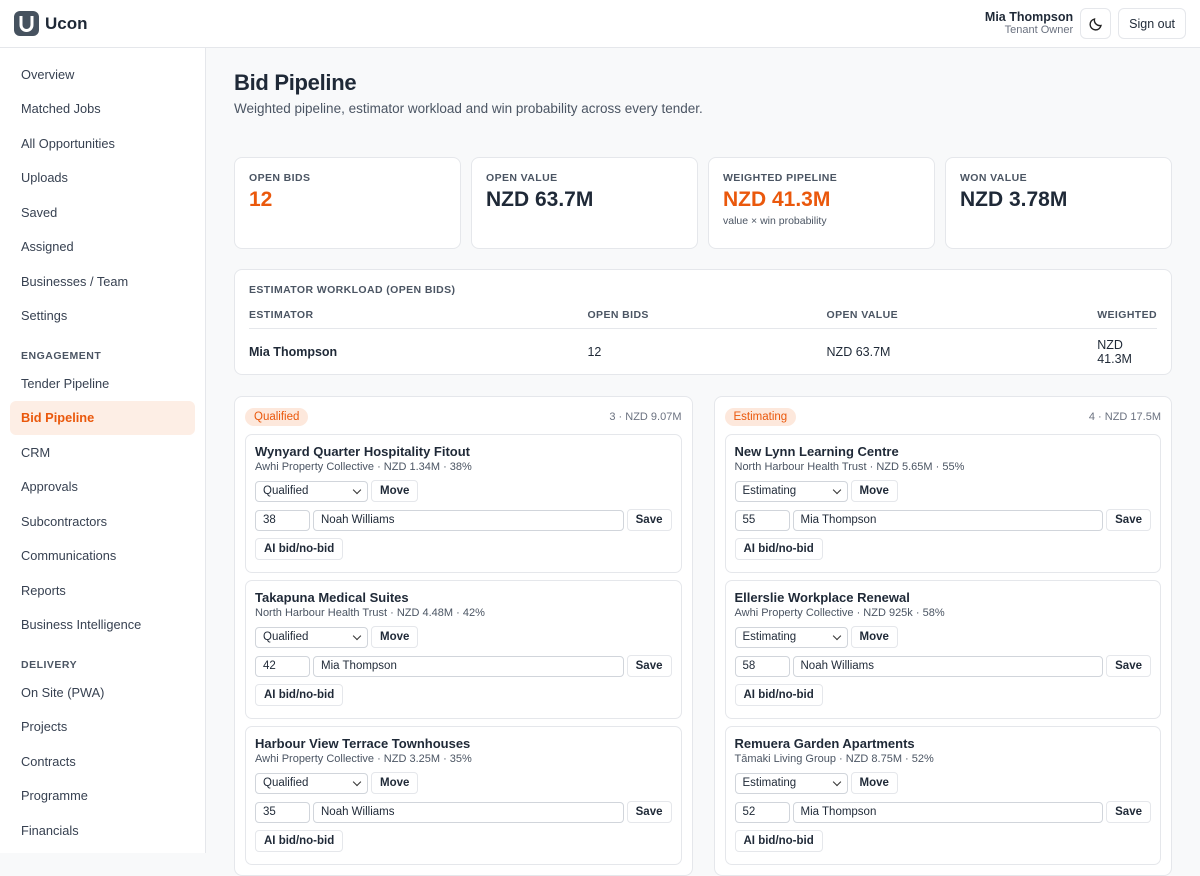  Describe the element at coordinates (418, 317) in the screenshot. I see `column-header: ESTIMATOR` at that location.